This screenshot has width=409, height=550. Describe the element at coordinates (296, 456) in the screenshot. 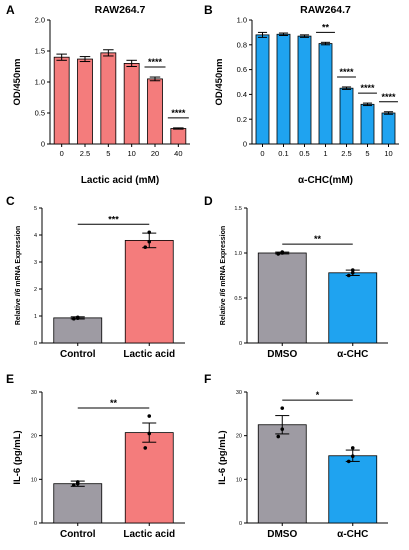

I see `panel-f: F 0 10 20 30 IL-6 (pg/mL) DMSO α-CHC *` at that location.